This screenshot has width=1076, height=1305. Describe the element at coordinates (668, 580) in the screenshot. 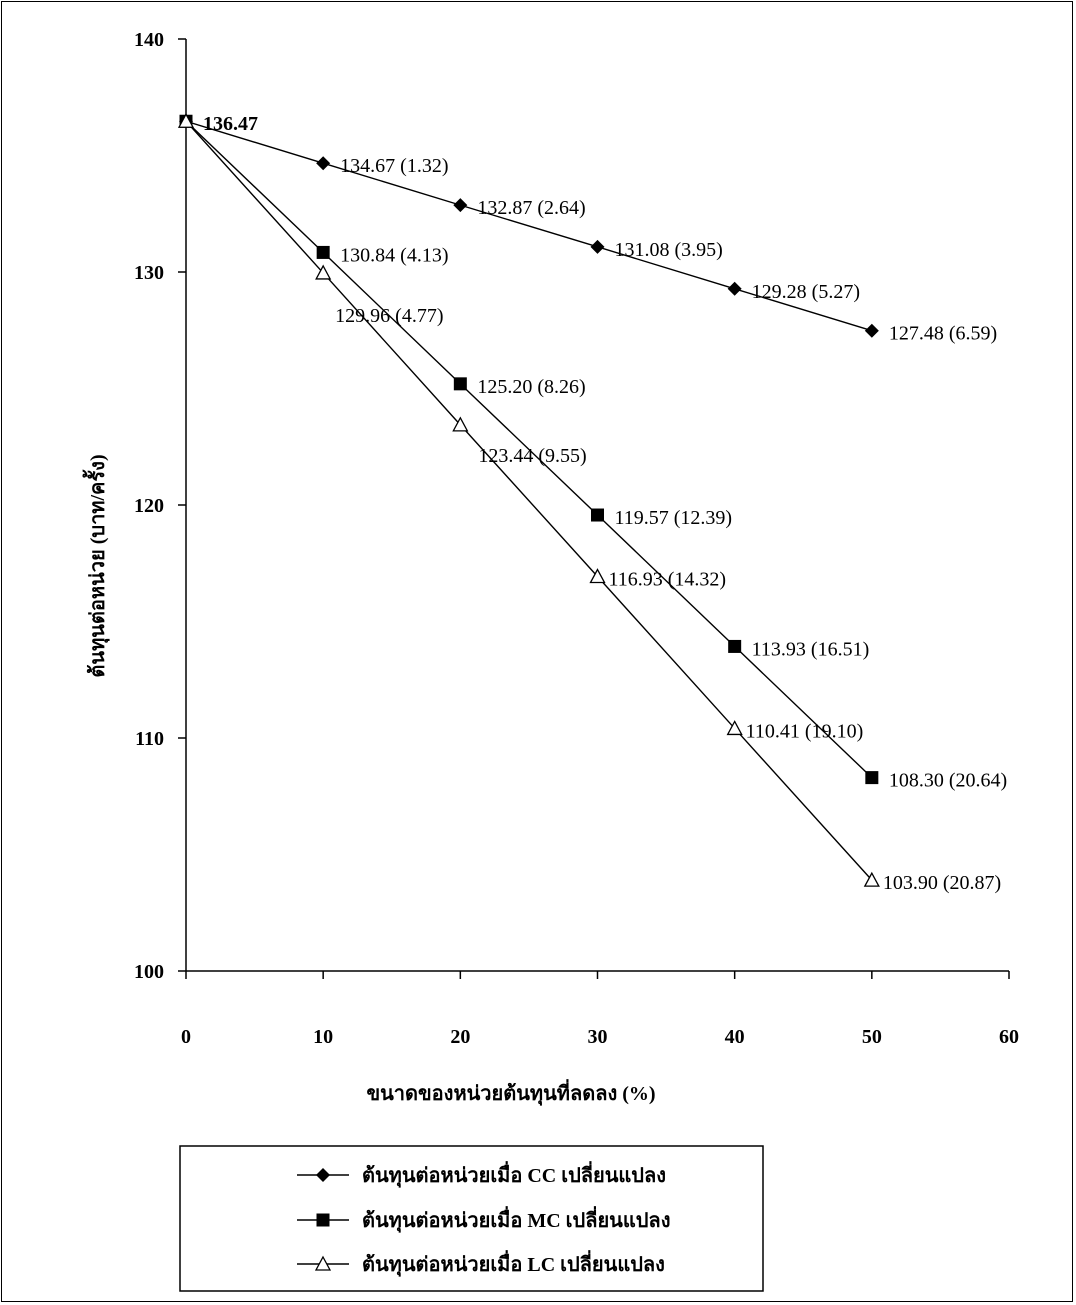

I see `data-label: 116.93 (14.32)` at that location.